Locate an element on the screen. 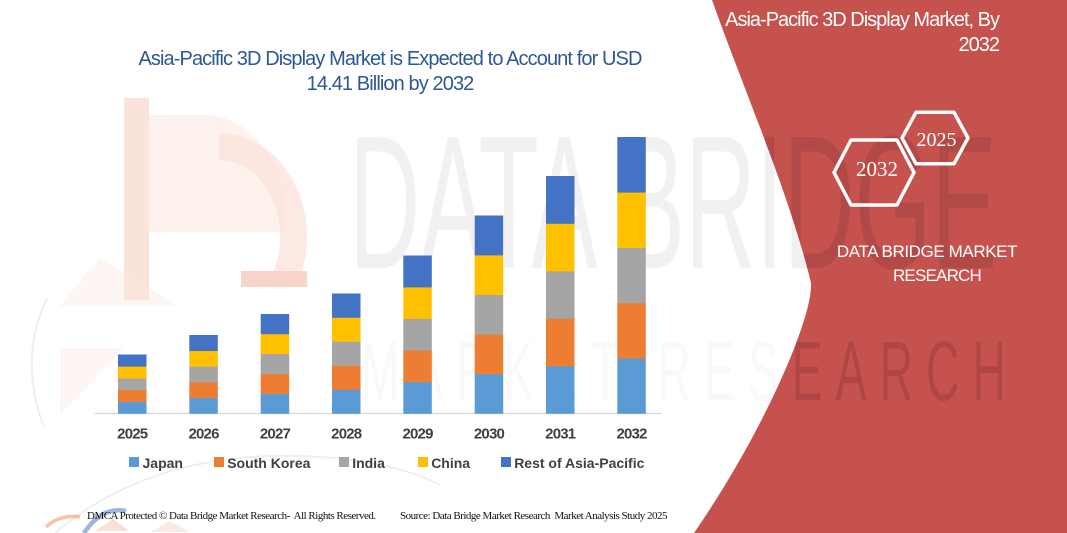 The width and height of the screenshot is (1067, 533). svg-text: 2030 is located at coordinates (489, 433).